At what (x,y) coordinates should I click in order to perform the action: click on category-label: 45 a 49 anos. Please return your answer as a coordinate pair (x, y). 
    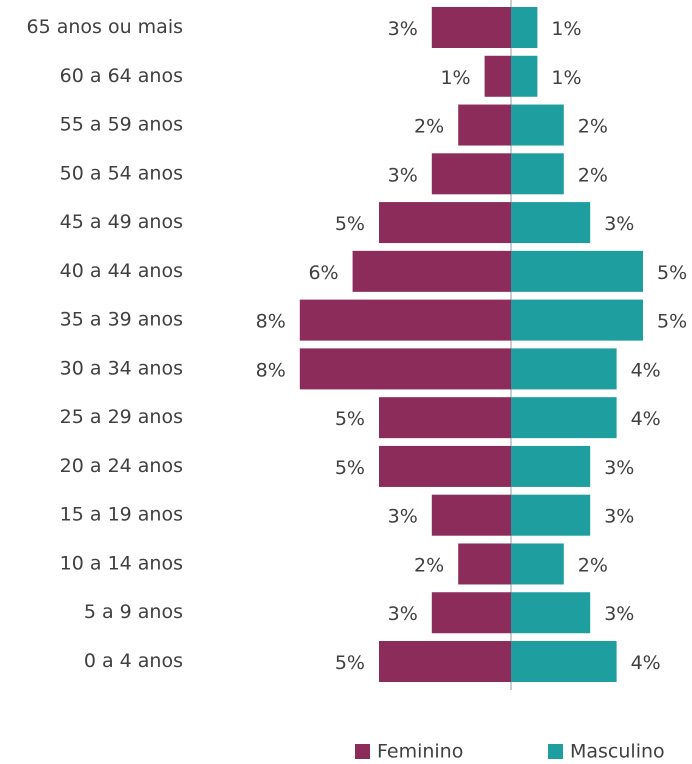
    Looking at the image, I should click on (121, 222).